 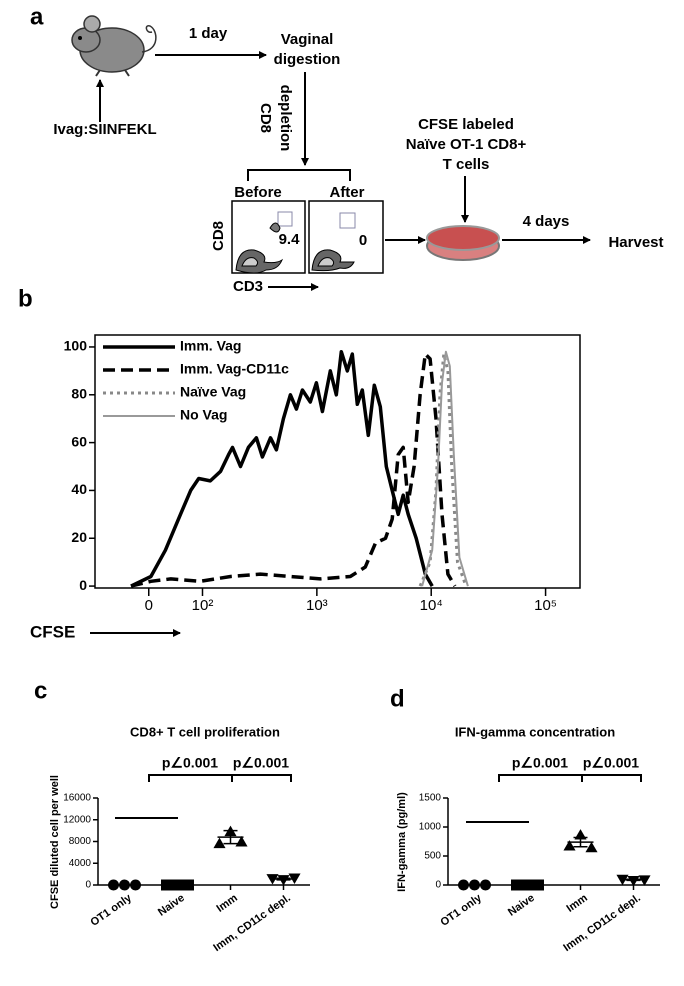 I want to click on gate-label: Before, so click(x=258, y=192).